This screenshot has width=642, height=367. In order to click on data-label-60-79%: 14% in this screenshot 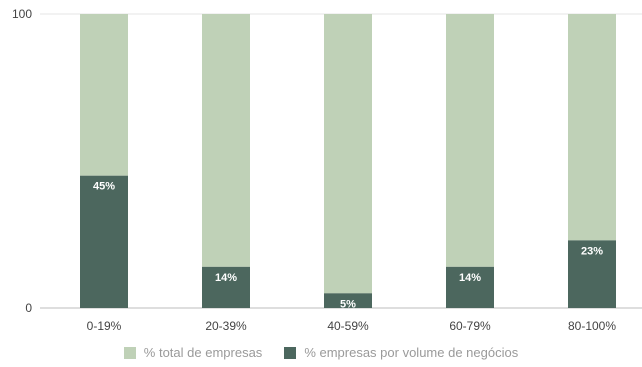, I will do `click(470, 278)`.